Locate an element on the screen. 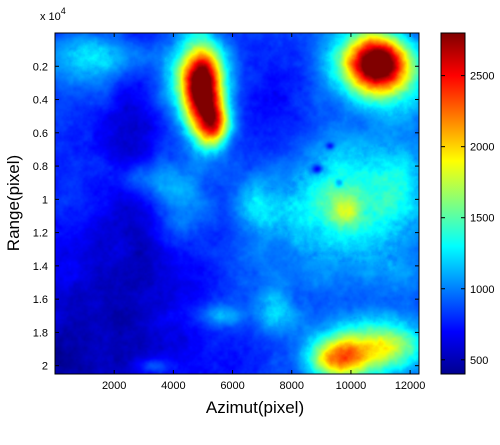  x-tick-label: 8000 is located at coordinates (292, 386).